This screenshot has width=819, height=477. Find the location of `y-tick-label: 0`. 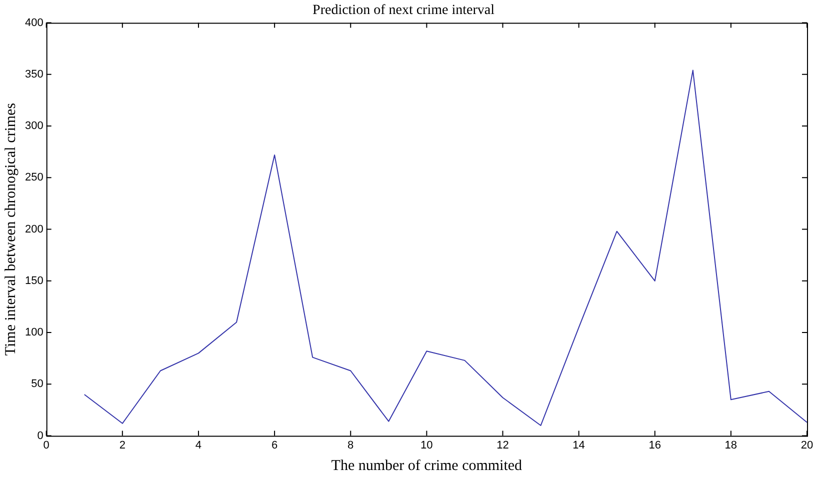

y-tick-label: 0 is located at coordinates (40, 436).